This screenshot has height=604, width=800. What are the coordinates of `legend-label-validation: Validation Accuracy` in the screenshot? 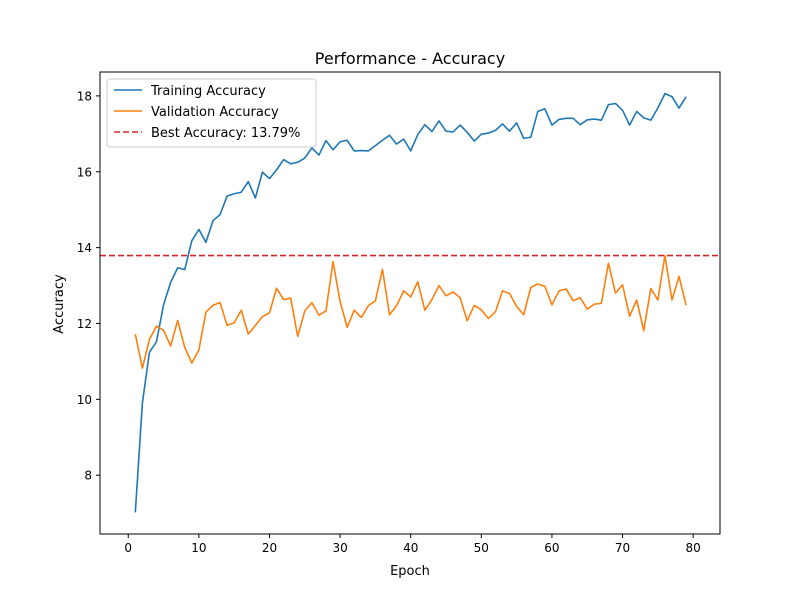 It's located at (215, 112).